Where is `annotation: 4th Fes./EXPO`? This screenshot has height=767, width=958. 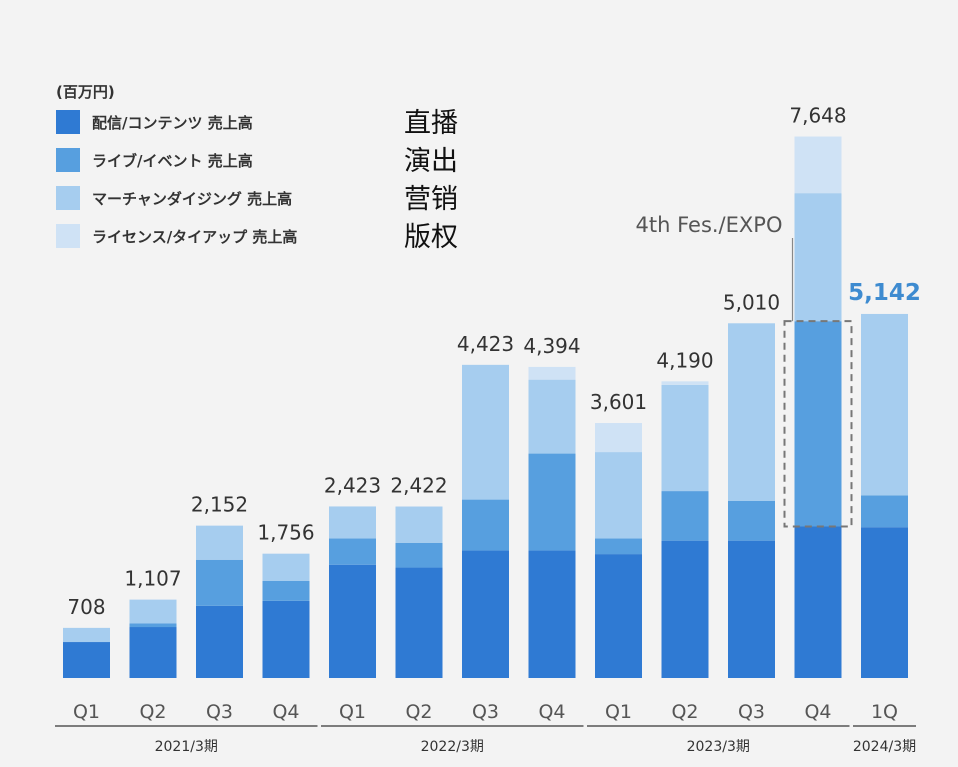
annotation: 4th Fes./EXPO is located at coordinates (744, 370).